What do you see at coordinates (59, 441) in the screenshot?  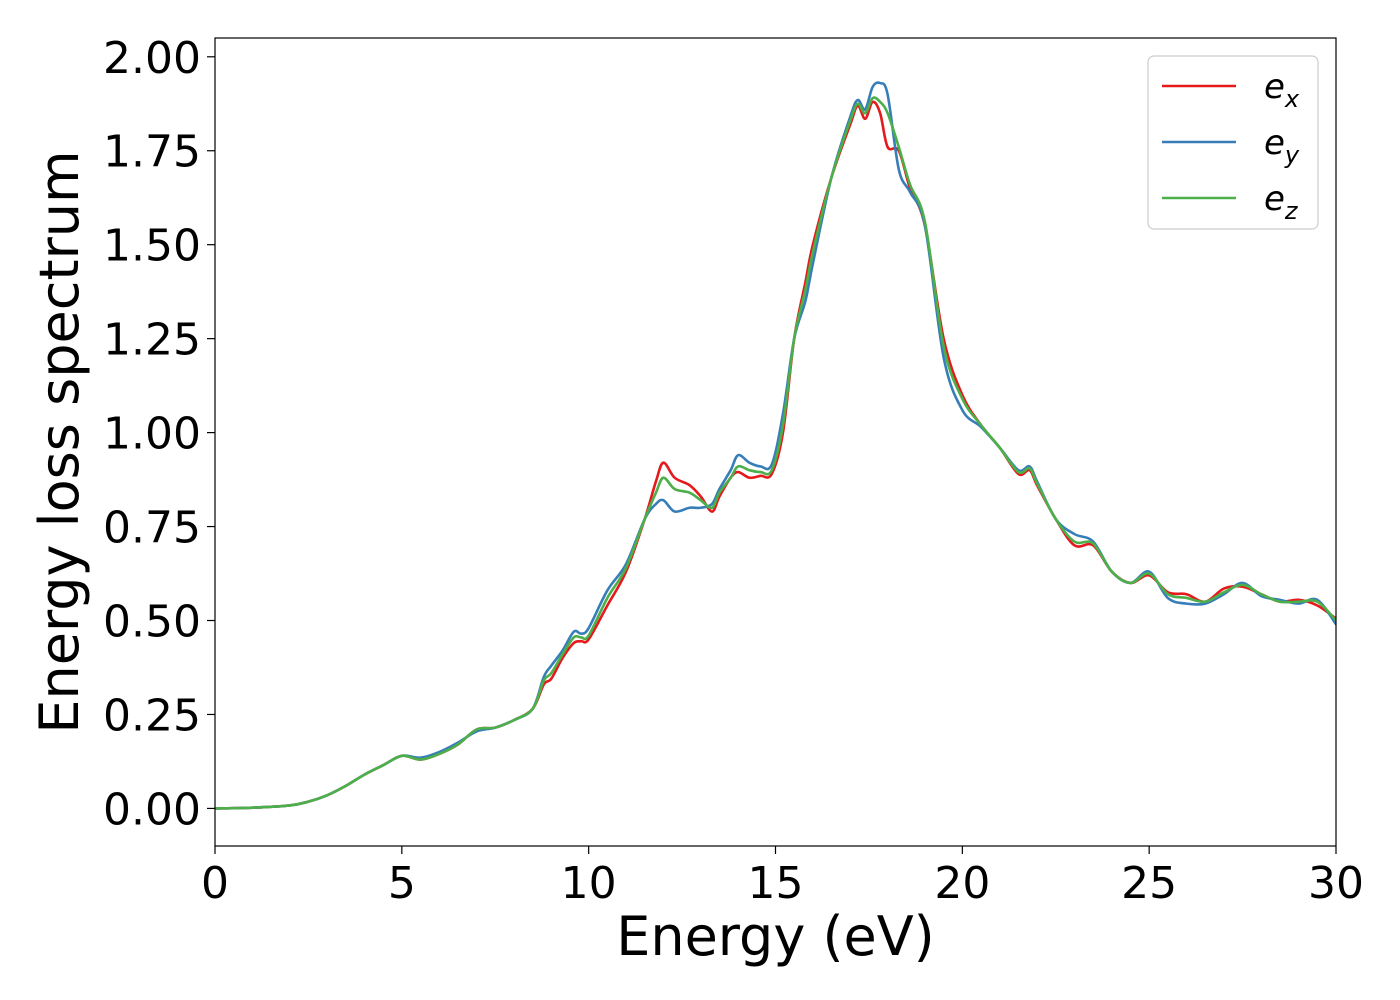 I see `y-axis-title: Energy loss spectrum` at bounding box center [59, 441].